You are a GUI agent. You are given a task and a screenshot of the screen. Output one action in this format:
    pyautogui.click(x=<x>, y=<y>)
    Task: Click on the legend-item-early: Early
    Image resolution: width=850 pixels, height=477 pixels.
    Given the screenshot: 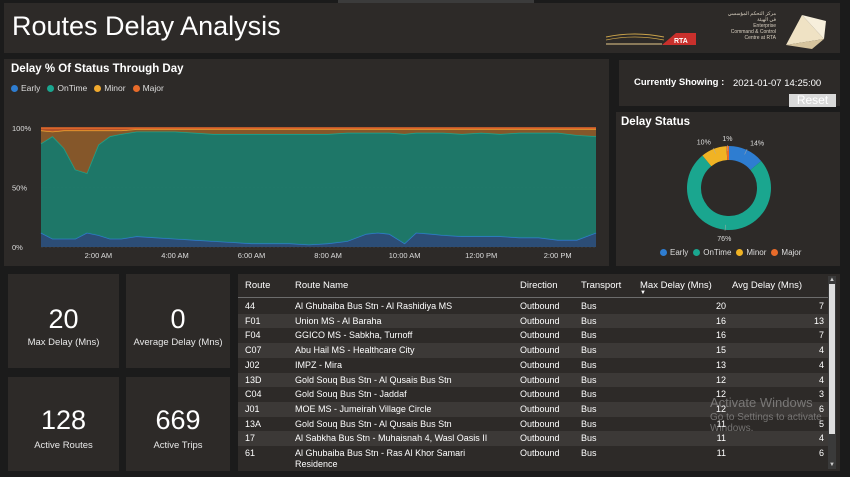 What is the action you would take?
    pyautogui.click(x=25, y=88)
    